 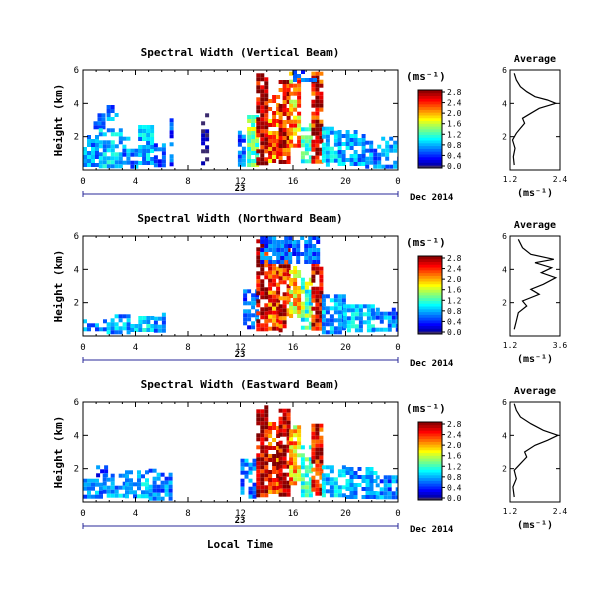 What do you see at coordinates (397, 348) in the screenshot?
I see `x-tick-label: 0` at bounding box center [397, 348].